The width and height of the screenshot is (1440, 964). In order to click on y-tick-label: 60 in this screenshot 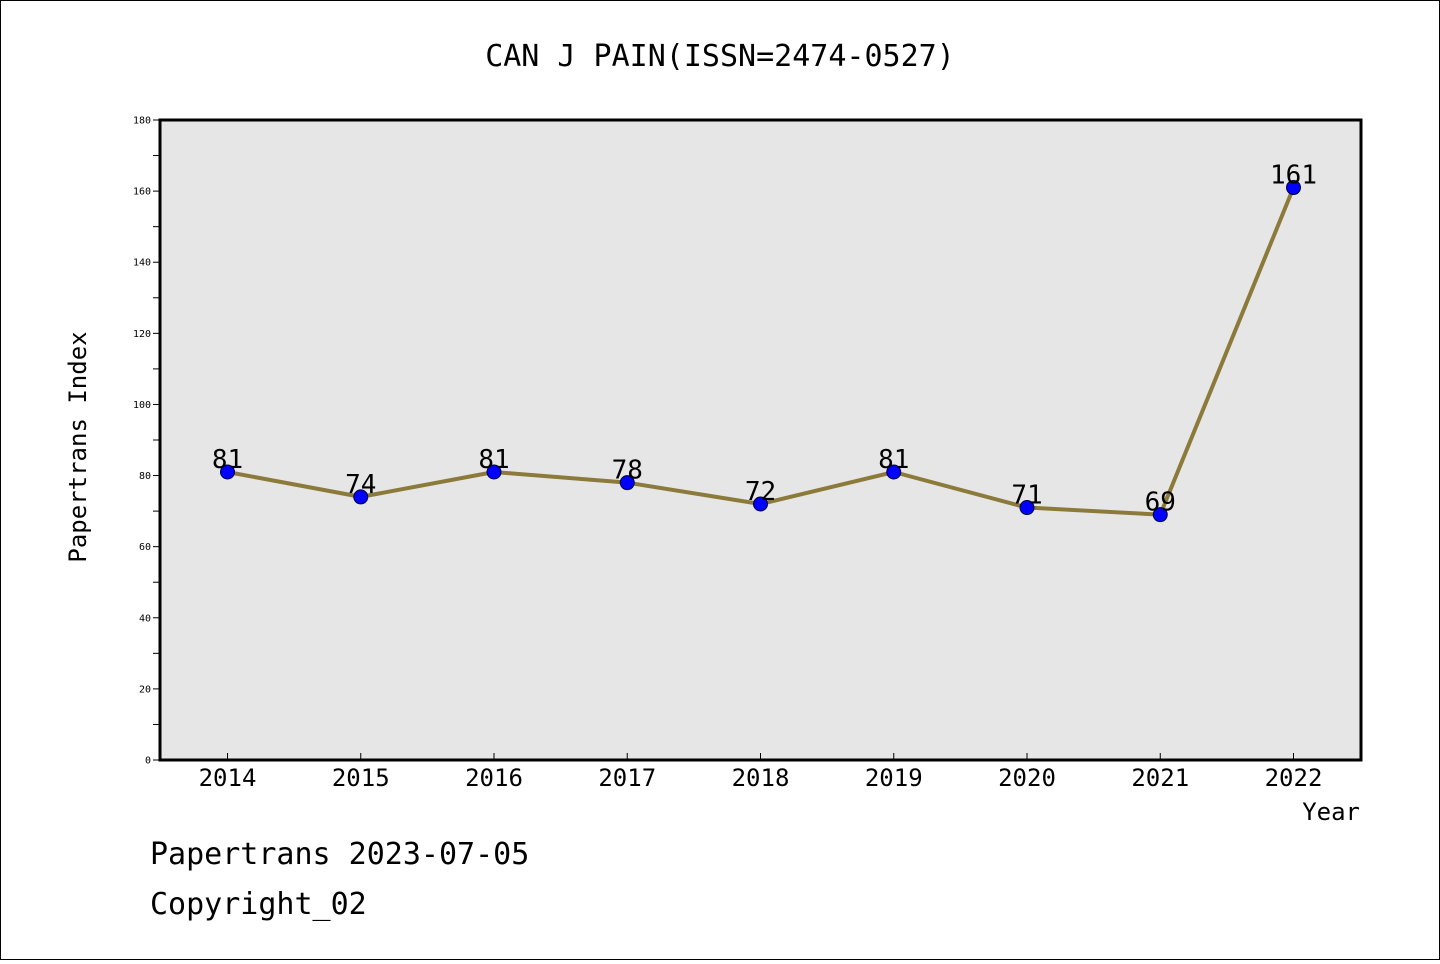, I will do `click(145, 547)`.